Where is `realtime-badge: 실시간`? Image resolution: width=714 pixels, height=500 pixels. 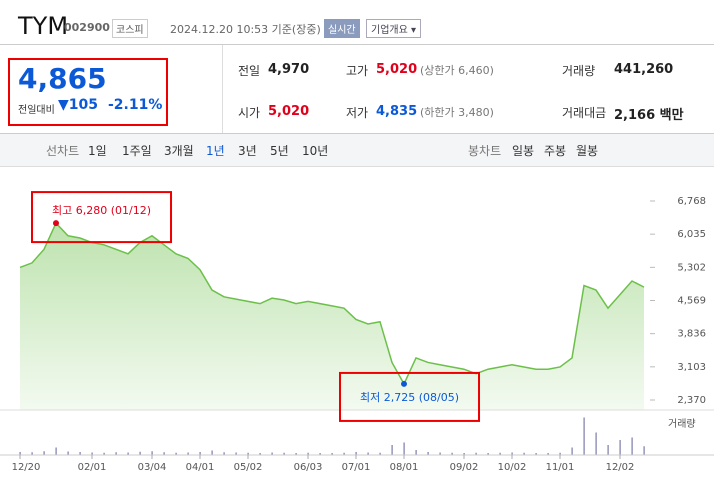
realtime-badge: 실시간 is located at coordinates (342, 28).